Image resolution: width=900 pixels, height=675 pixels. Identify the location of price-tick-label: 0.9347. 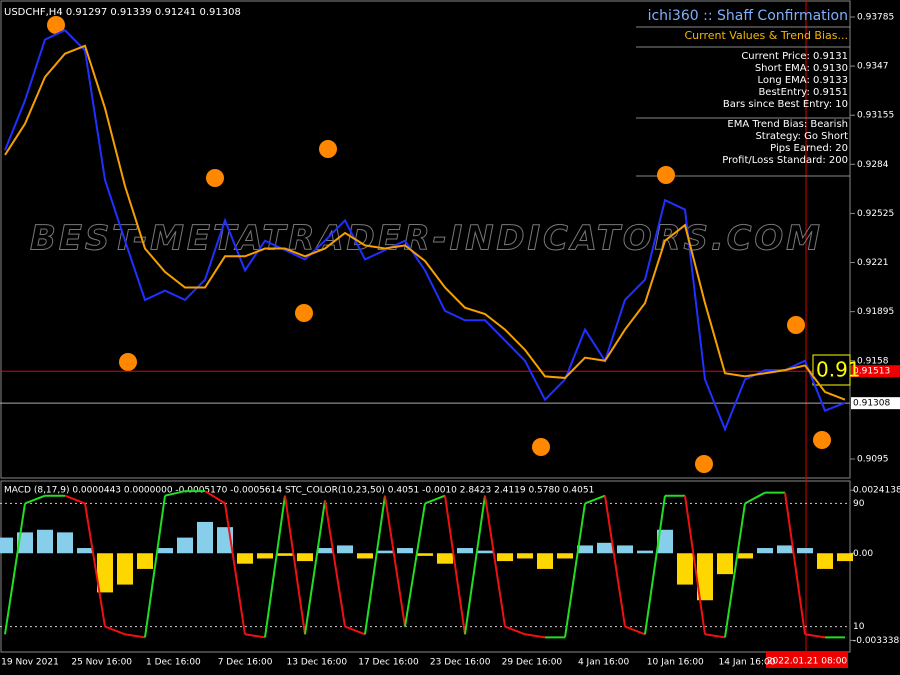
(873, 67).